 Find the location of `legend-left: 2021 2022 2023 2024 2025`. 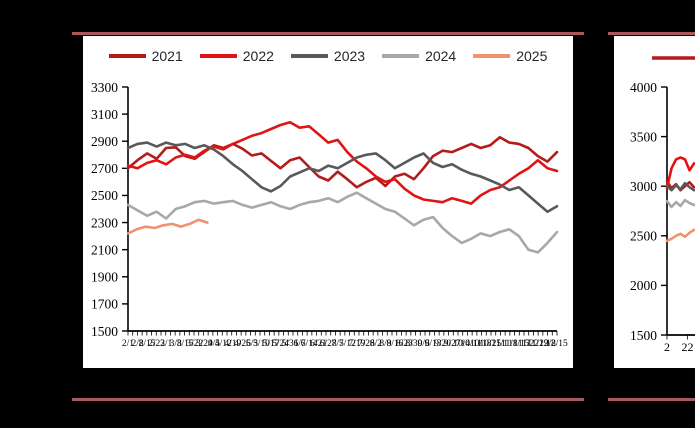

legend-left: 2021 2022 2023 2024 2025 is located at coordinates (328, 56).